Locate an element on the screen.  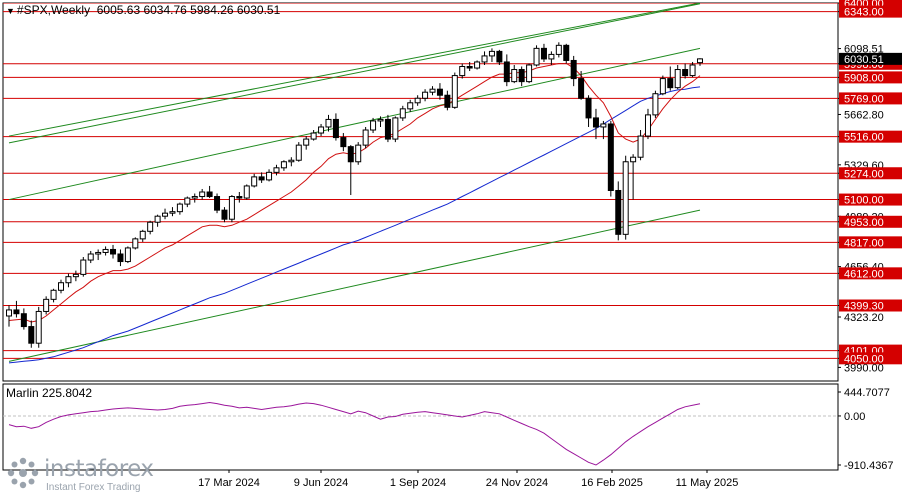
level-label: 4817.00 is located at coordinates (864, 243).